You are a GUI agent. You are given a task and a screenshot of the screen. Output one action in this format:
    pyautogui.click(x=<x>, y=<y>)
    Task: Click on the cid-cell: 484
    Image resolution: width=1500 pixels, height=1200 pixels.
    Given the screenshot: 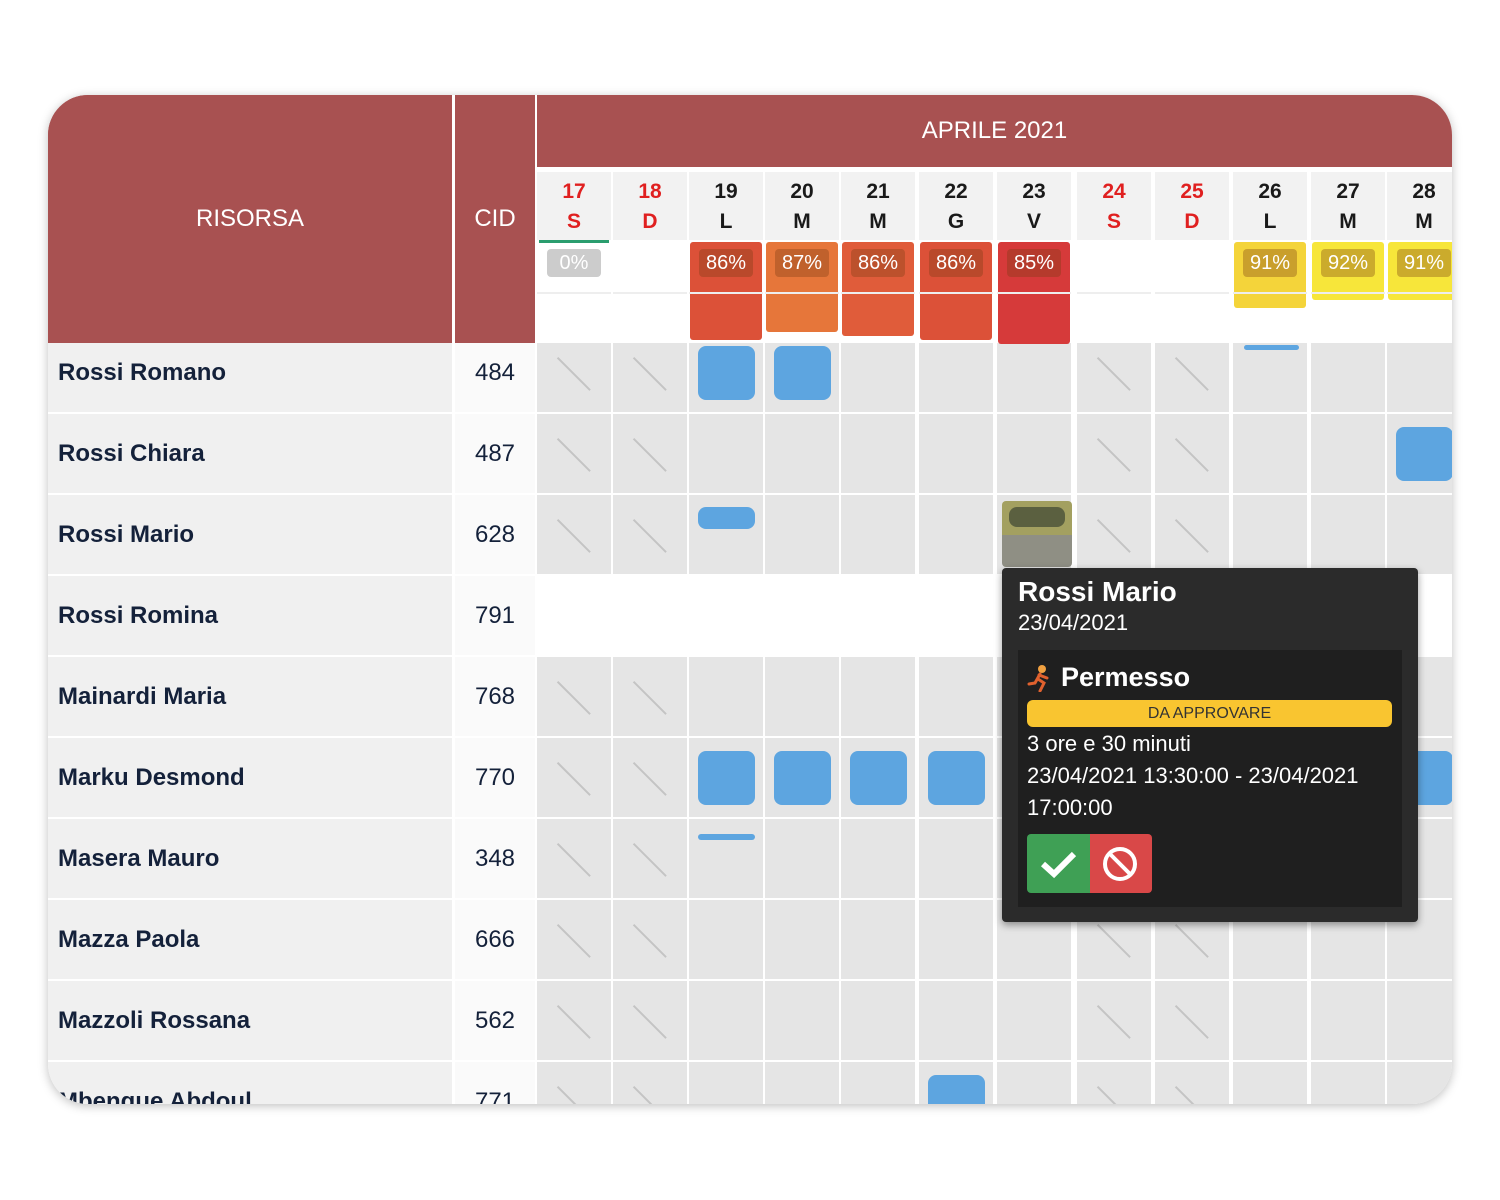 What is the action you would take?
    pyautogui.click(x=495, y=372)
    